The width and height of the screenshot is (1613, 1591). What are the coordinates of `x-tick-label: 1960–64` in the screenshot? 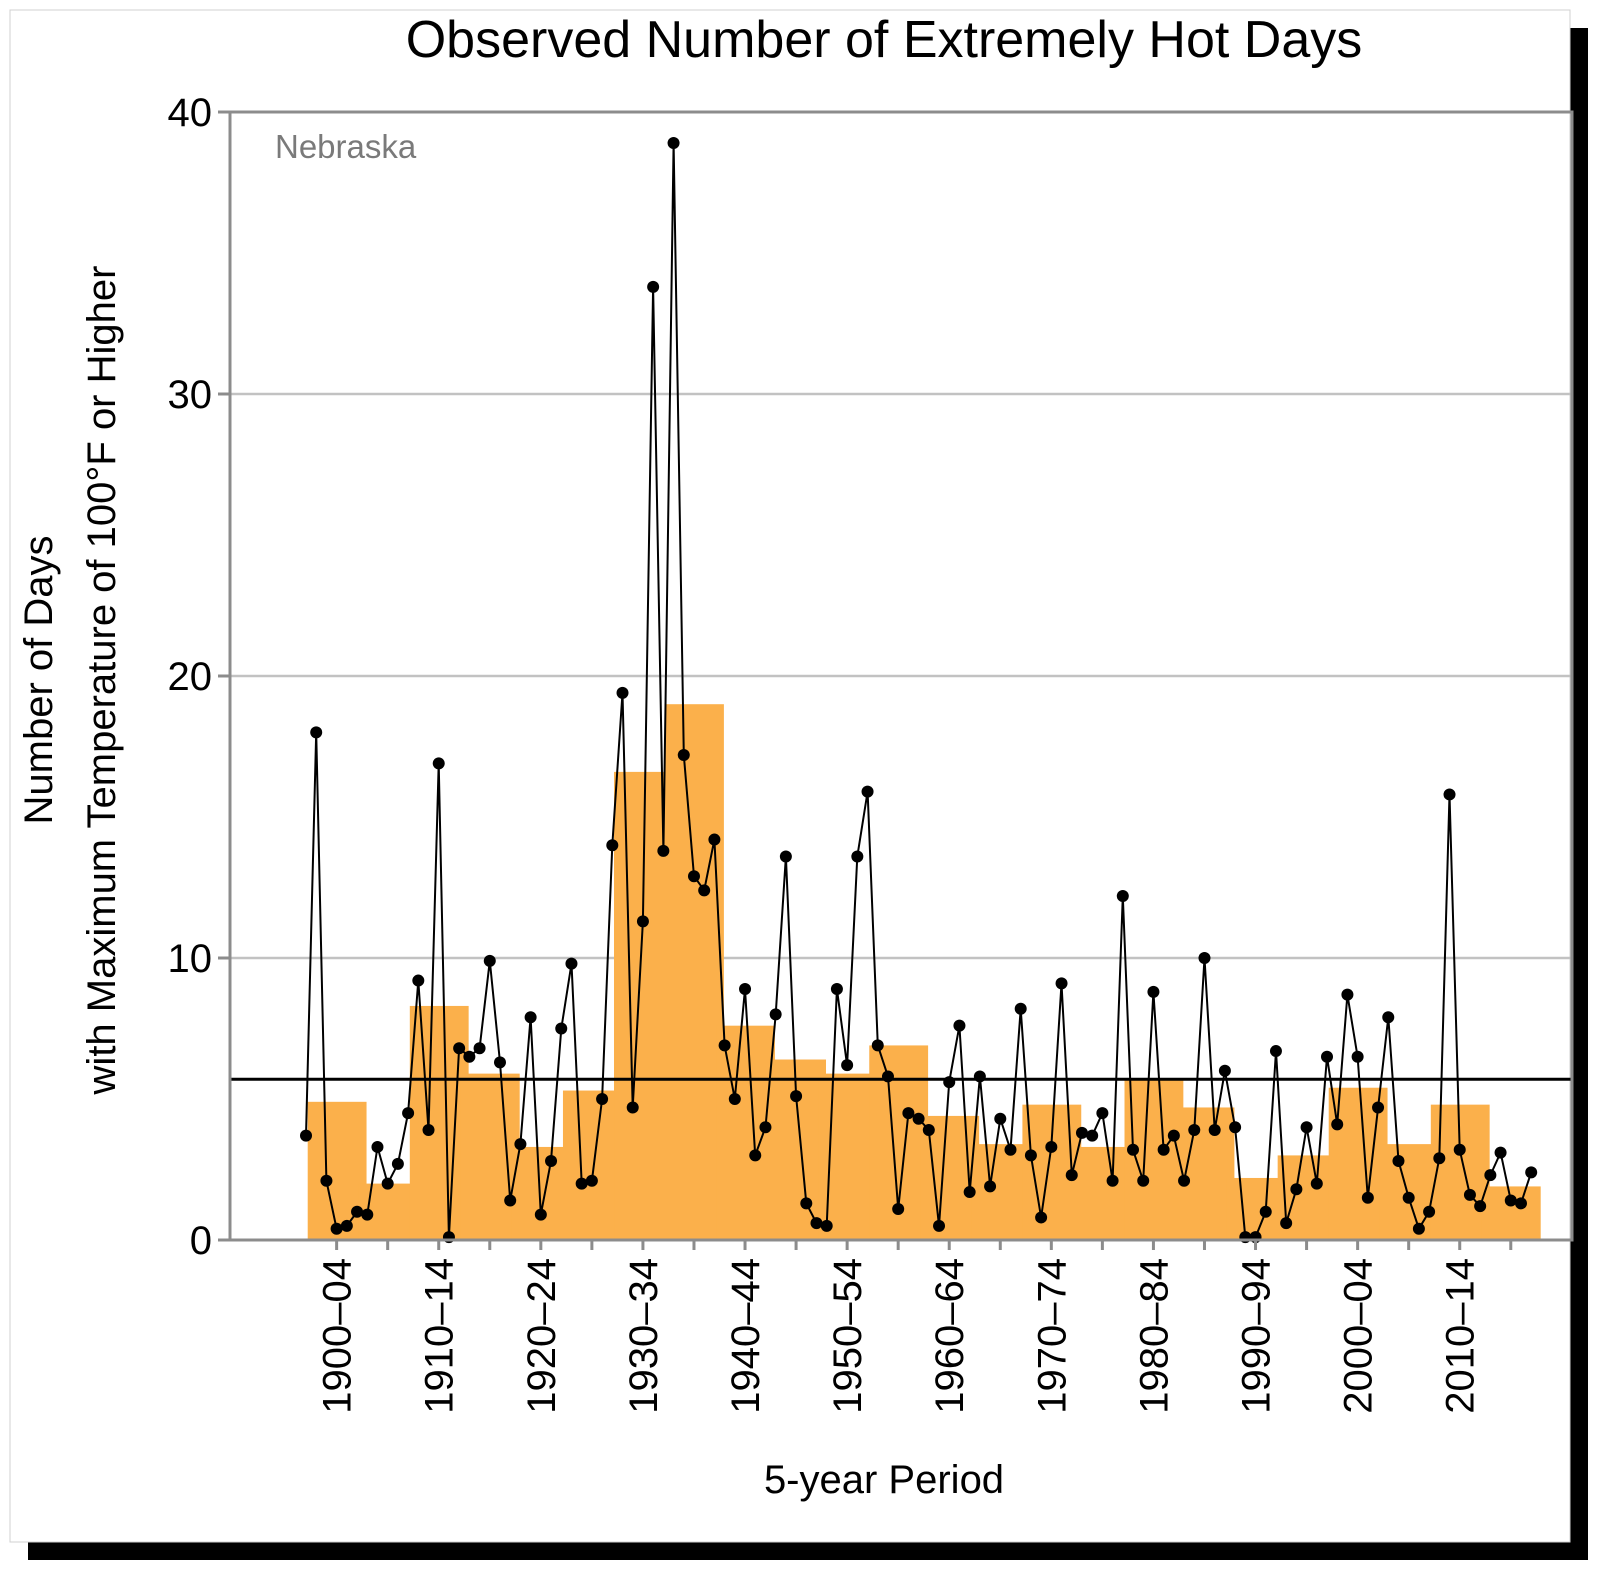 It's located at (950, 1336).